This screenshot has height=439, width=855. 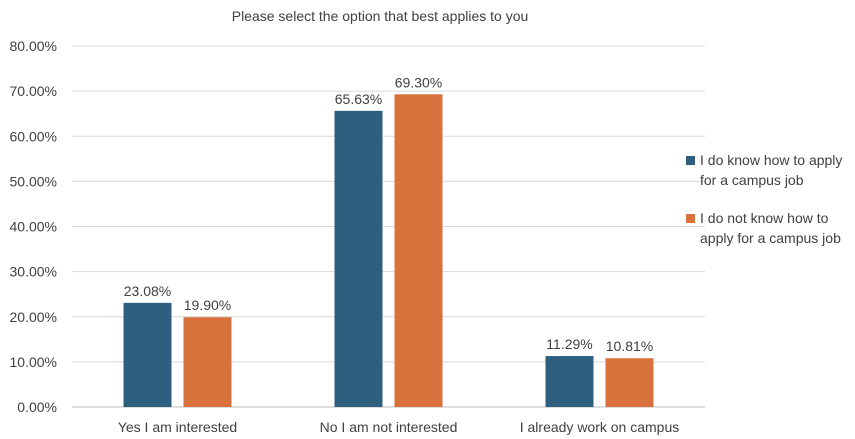 What do you see at coordinates (37, 407) in the screenshot?
I see `y-tick-label: 0.00%` at bounding box center [37, 407].